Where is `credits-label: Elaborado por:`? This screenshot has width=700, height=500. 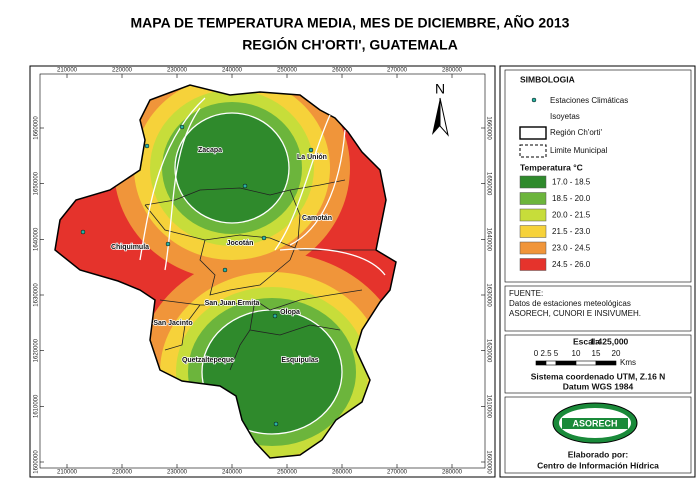 credits-label: Elaborado por: is located at coordinates (598, 454).